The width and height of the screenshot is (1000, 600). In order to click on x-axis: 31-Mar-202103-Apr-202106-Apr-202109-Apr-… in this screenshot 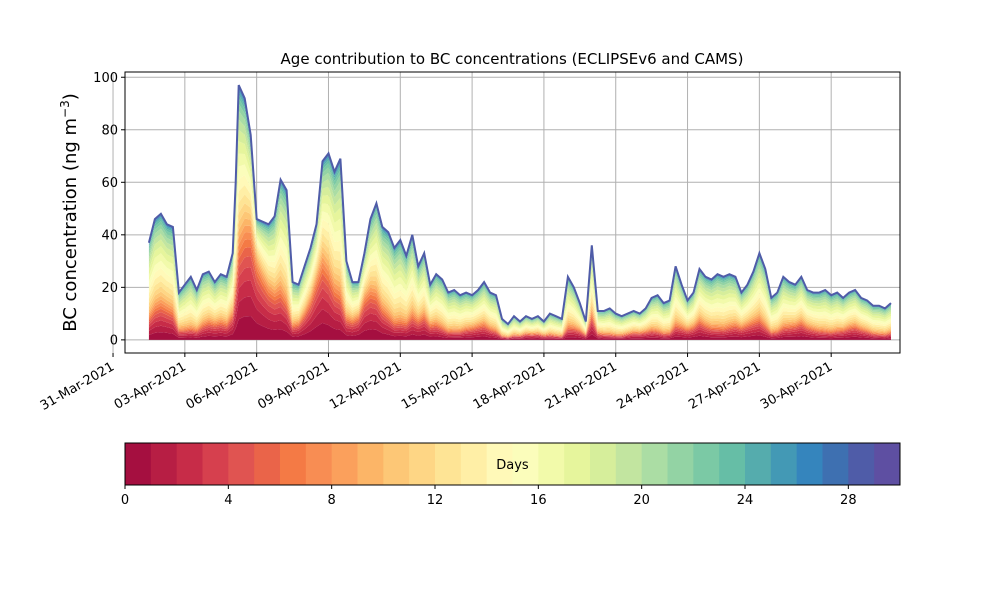, I will do `click(436, 383)`.